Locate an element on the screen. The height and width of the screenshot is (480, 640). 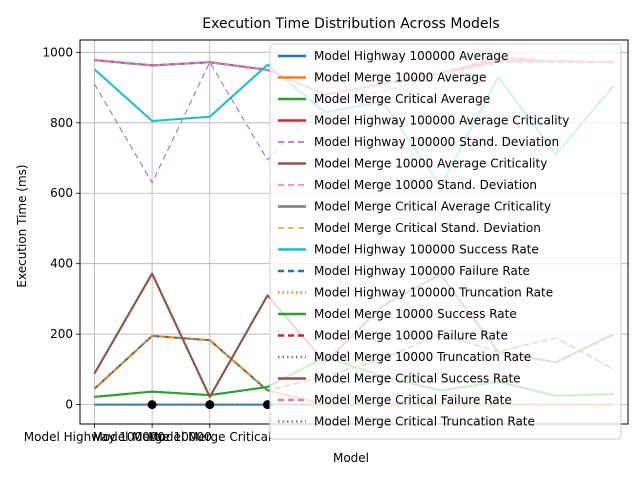
legend-label: Model Merge 10000 Success Rate is located at coordinates (415, 314).